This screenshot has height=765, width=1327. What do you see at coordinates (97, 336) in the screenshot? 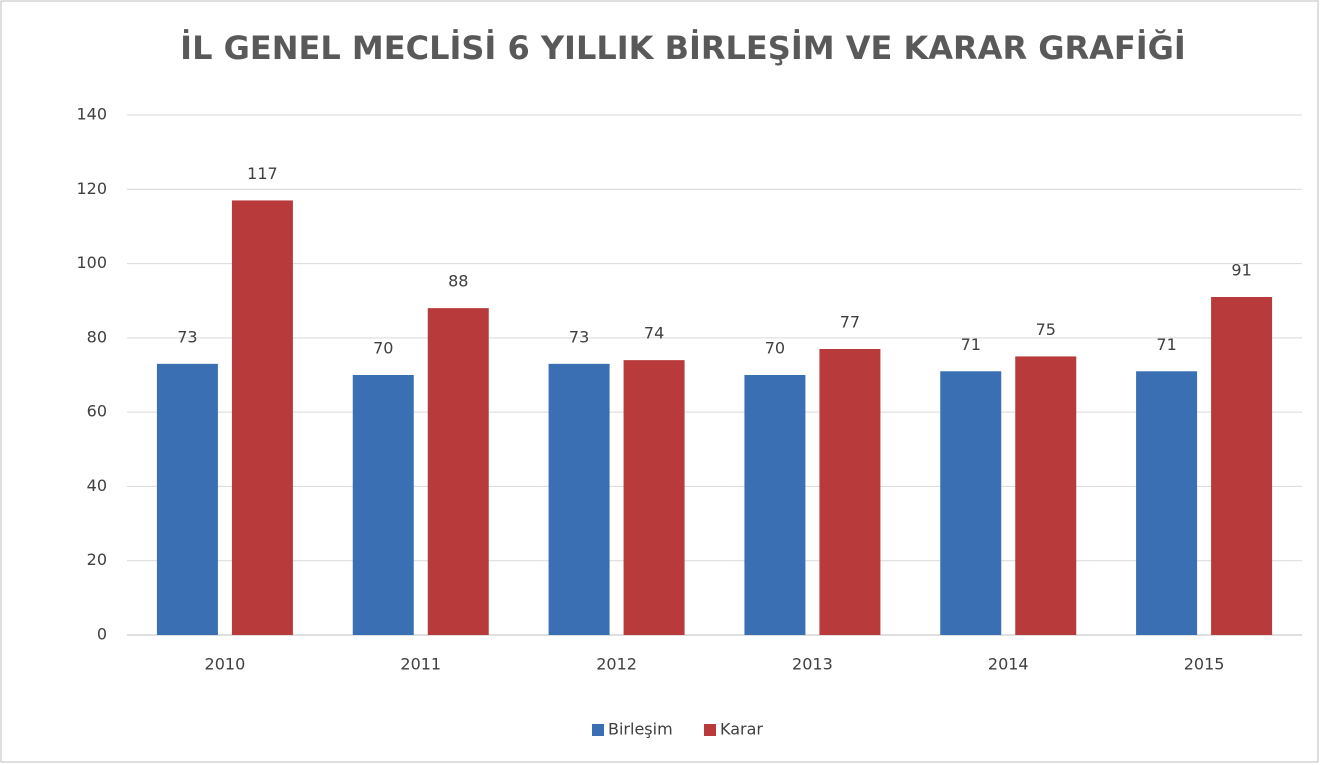
I see `y-tick-label: 80` at bounding box center [97, 336].